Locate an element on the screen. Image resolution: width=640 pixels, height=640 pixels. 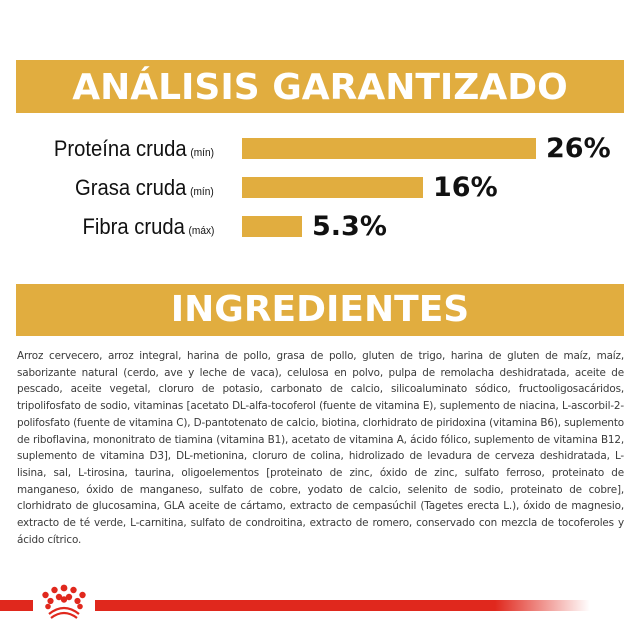
ingredients-title-banner: INGREDIENTES is located at coordinates (320, 310).